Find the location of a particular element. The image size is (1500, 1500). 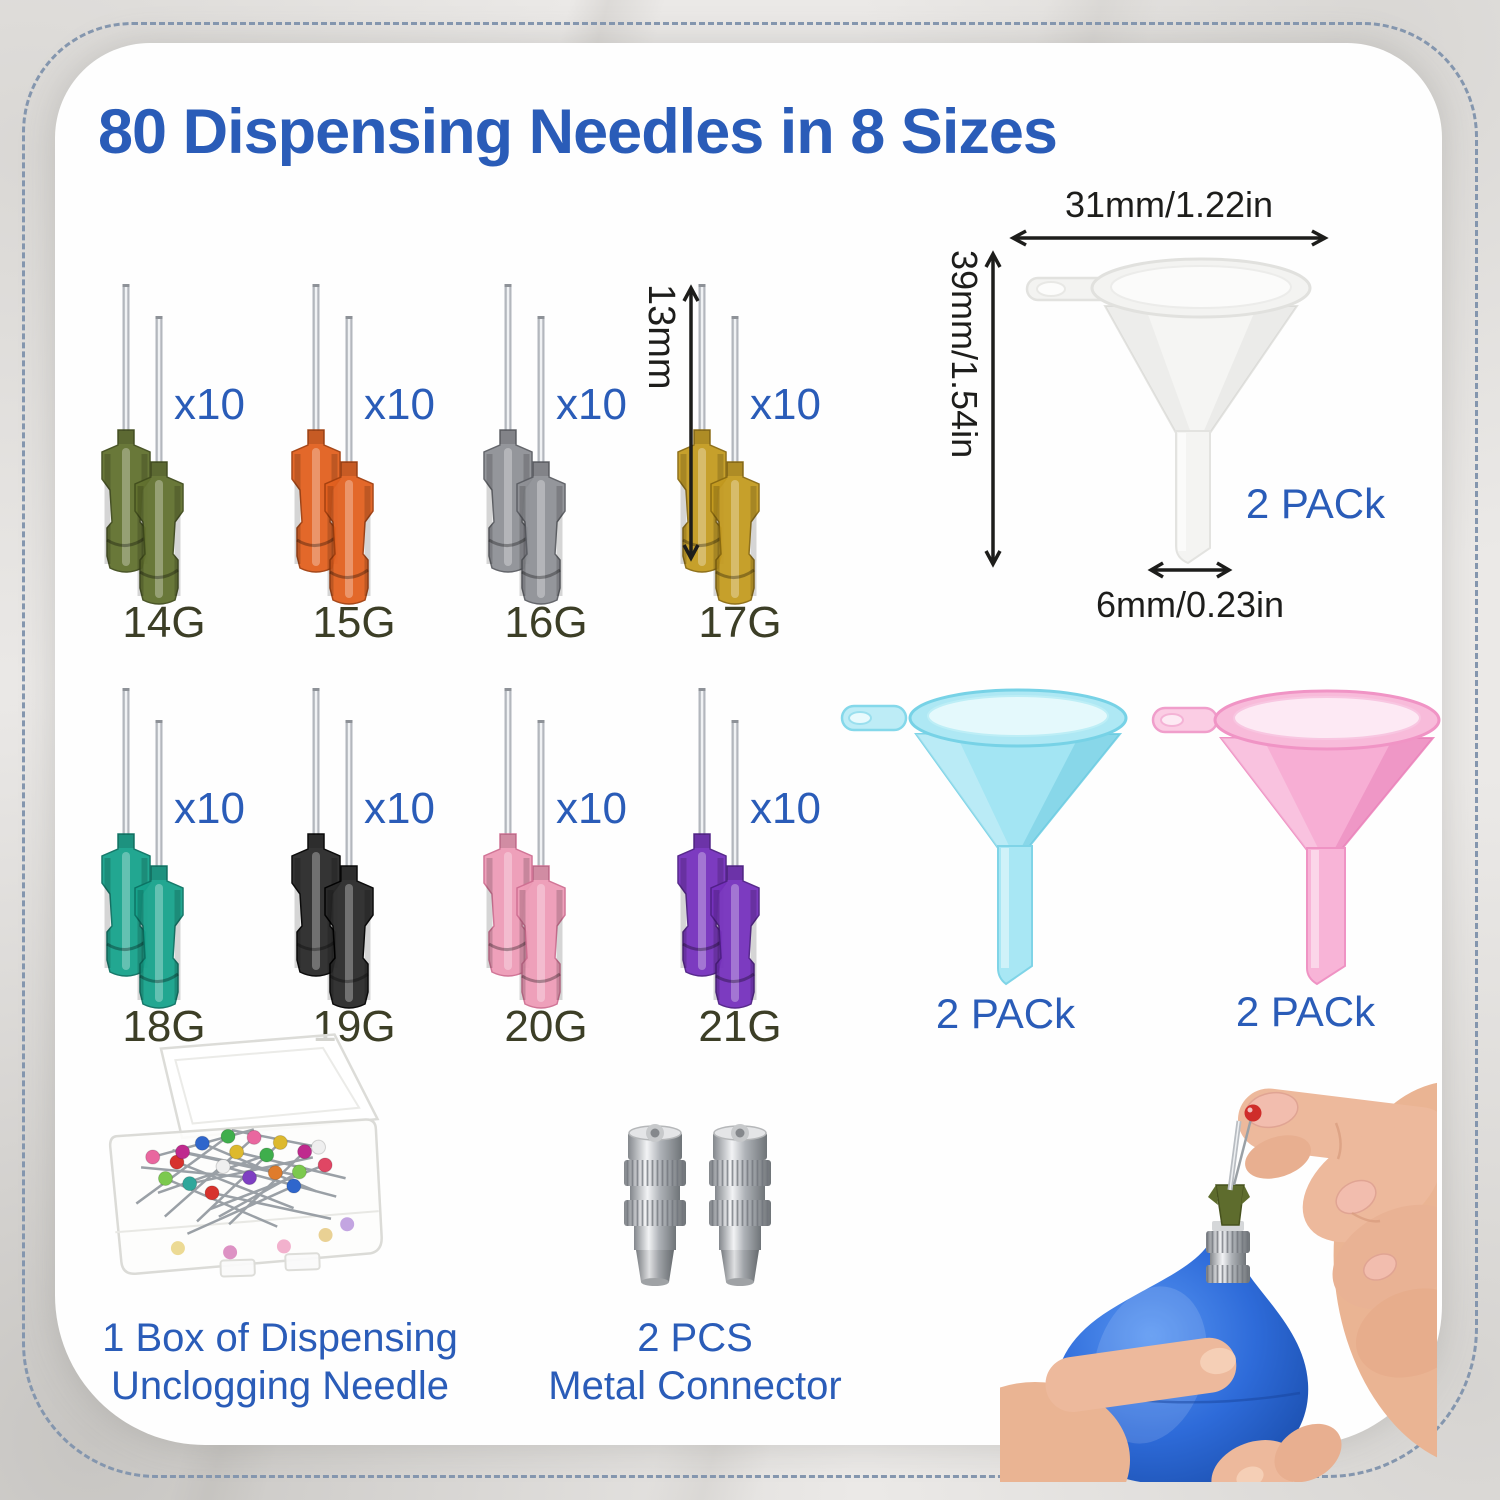

box-caption-line2: Unclogging Needle is located at coordinates (279, 1386).